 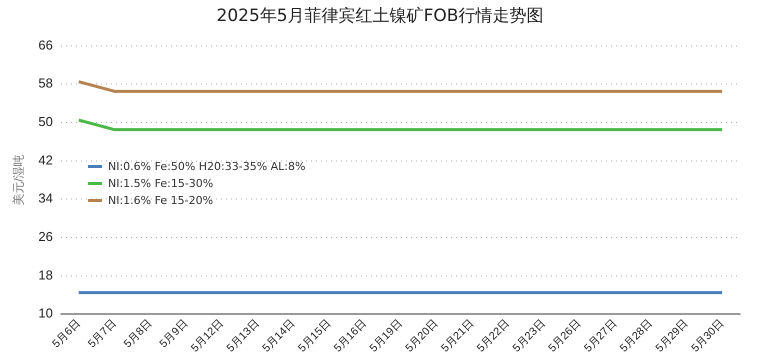 What do you see at coordinates (161, 183) in the screenshot?
I see `legend-label: NI:1.5% Fe:15-30%` at bounding box center [161, 183].